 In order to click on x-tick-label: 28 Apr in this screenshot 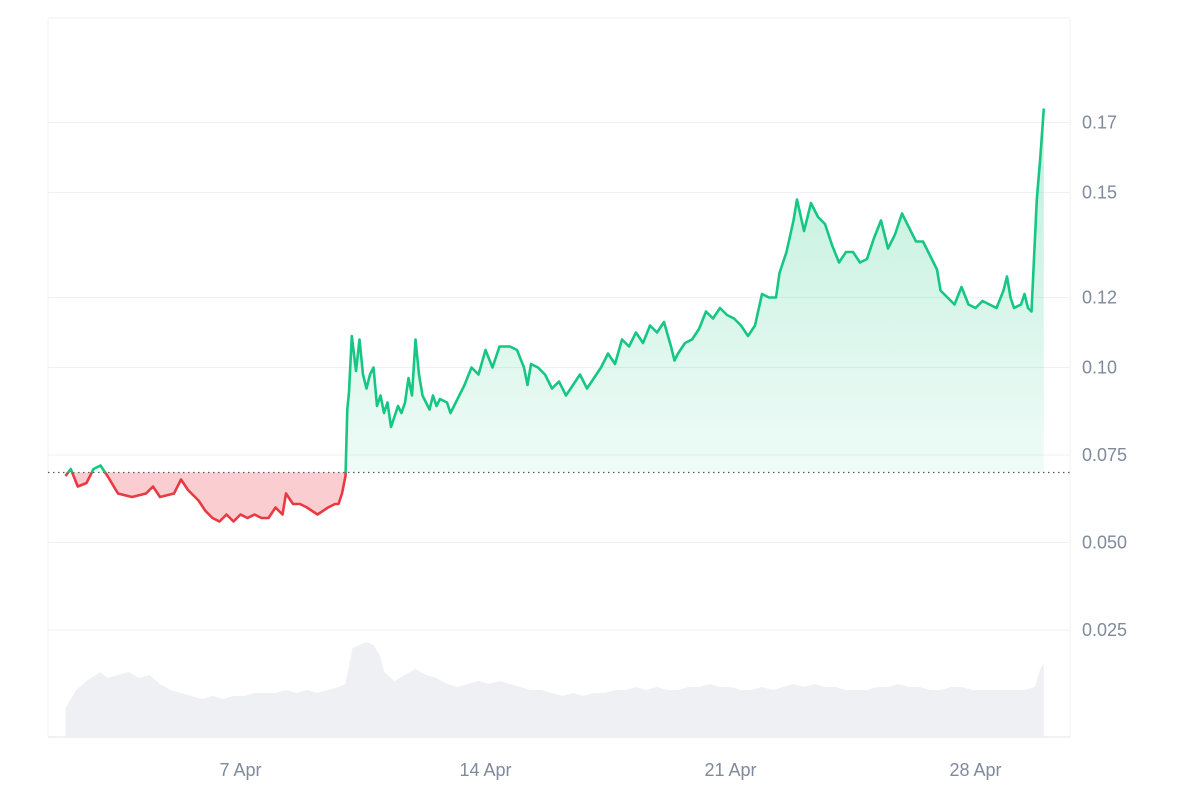, I will do `click(975, 770)`.